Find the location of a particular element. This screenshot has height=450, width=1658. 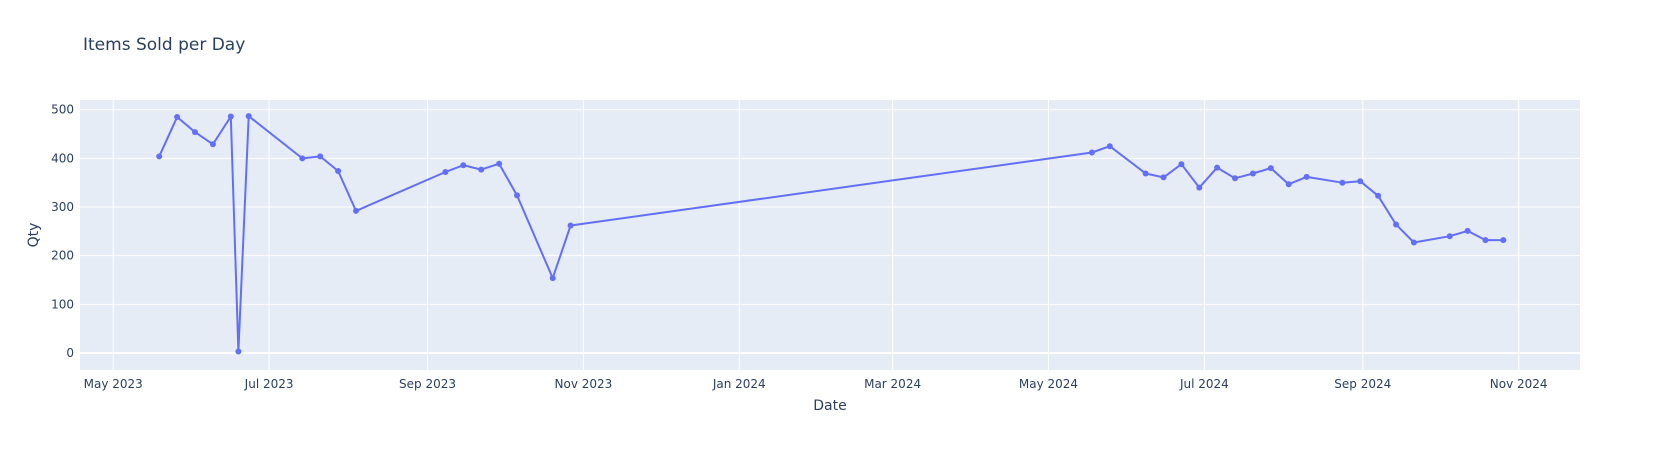

chart-title: Items Sold per Day is located at coordinates (164, 45).